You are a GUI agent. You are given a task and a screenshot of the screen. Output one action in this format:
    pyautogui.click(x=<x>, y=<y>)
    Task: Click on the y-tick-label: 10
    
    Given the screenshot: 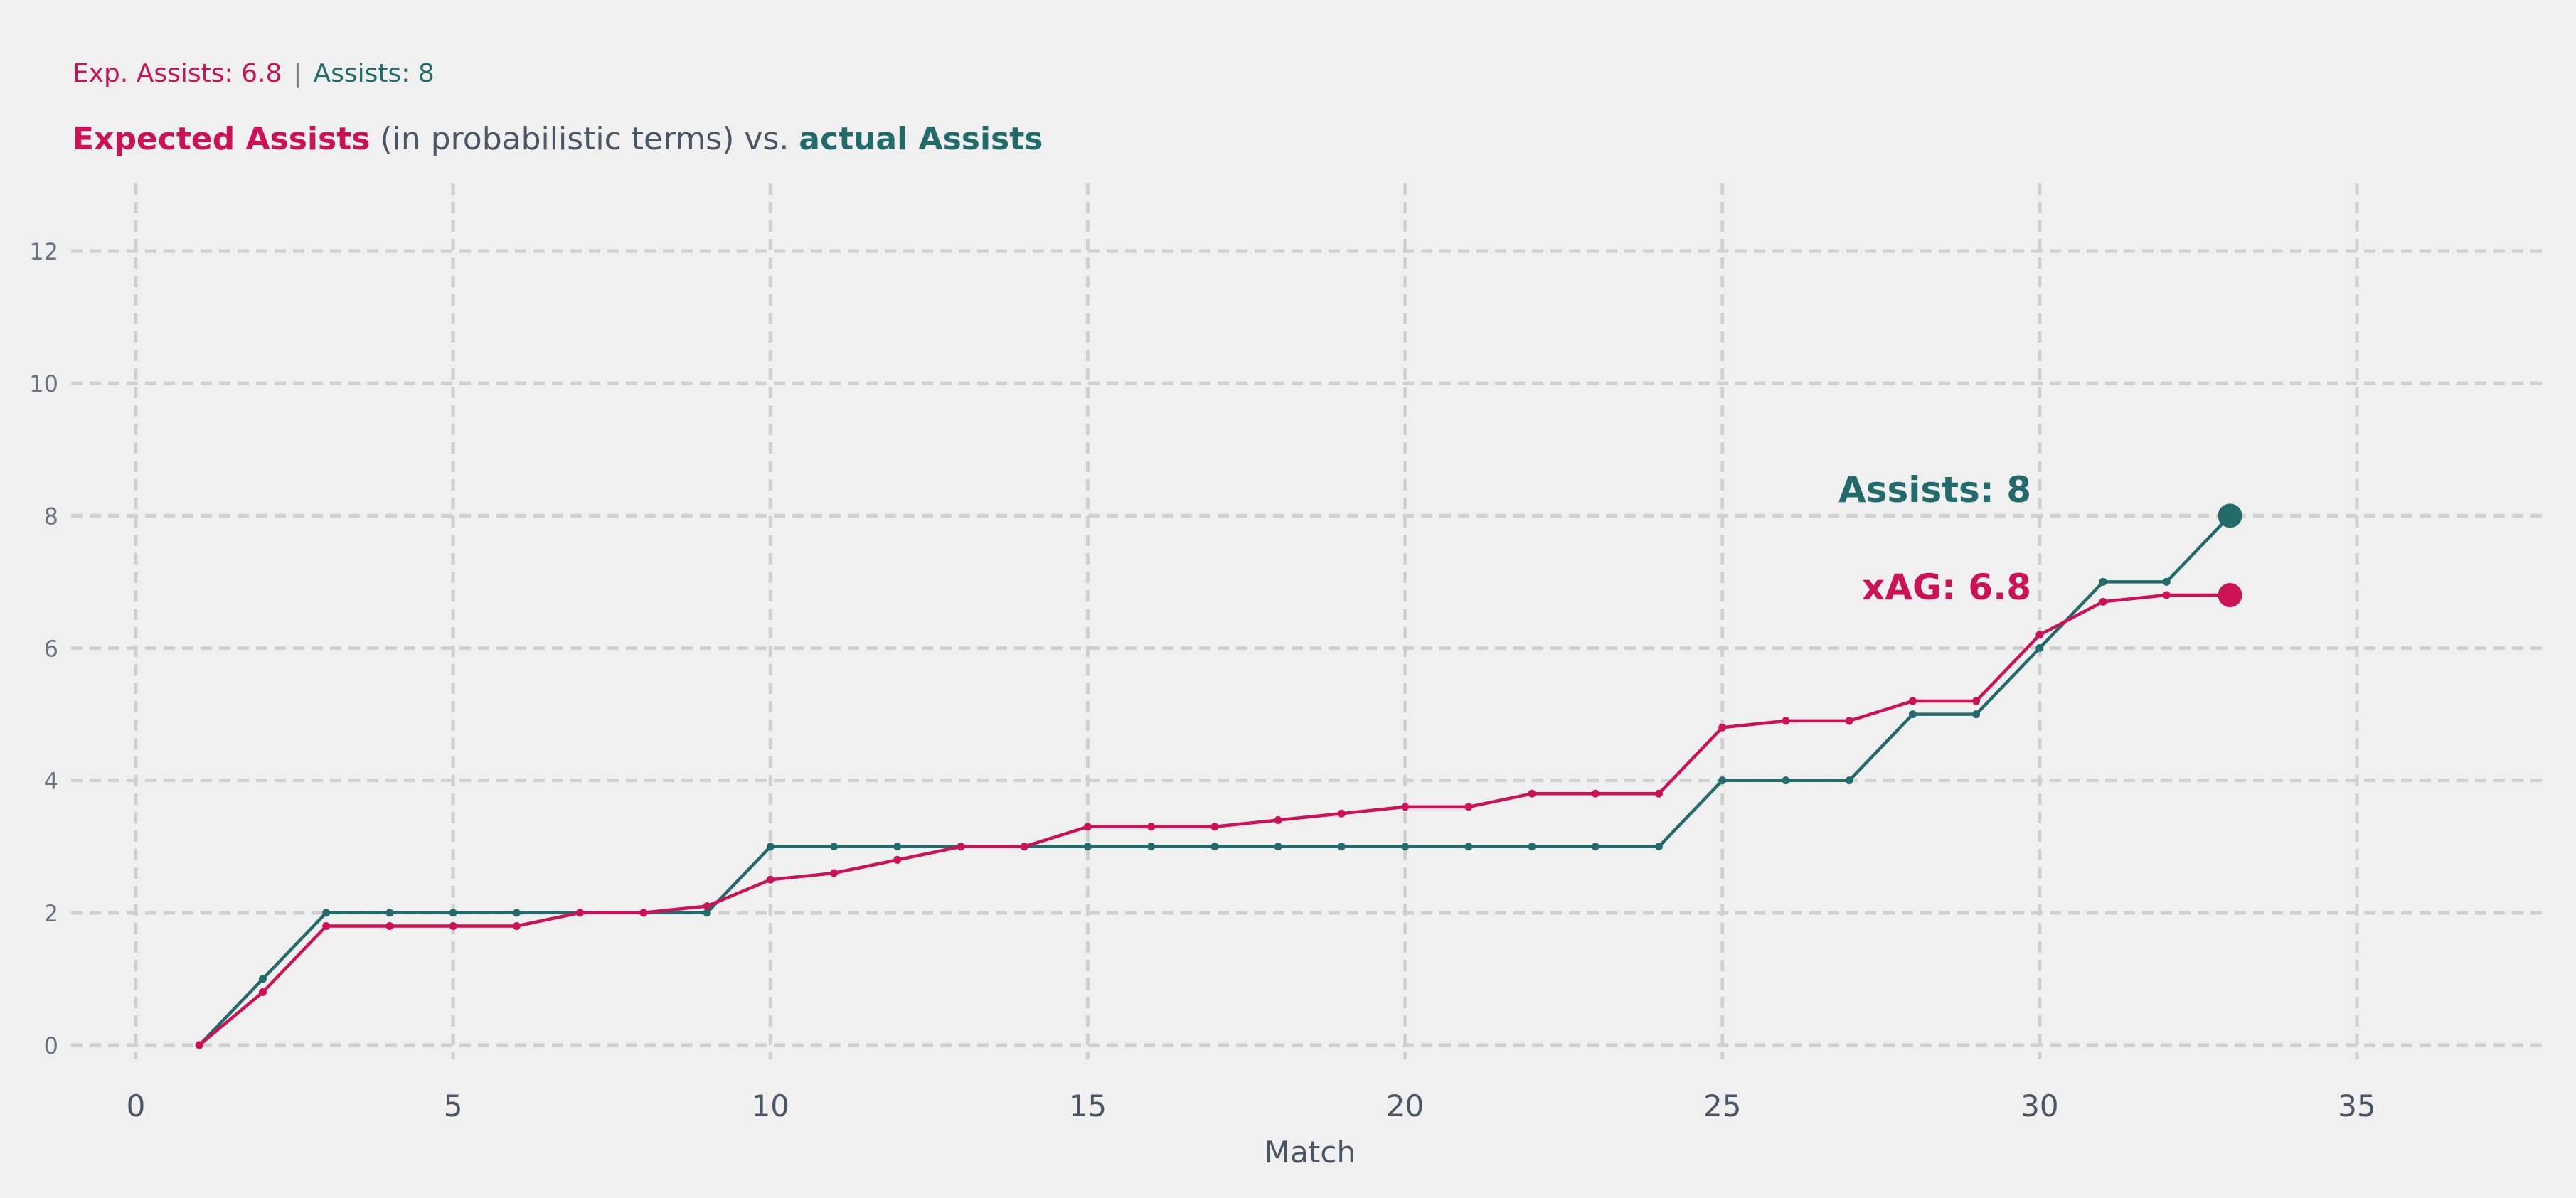 What is the action you would take?
    pyautogui.click(x=43, y=383)
    